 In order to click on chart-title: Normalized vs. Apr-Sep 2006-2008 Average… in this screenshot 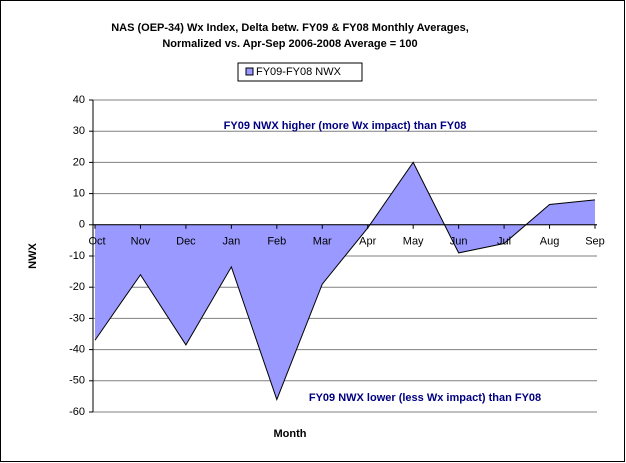, I will do `click(289, 44)`.